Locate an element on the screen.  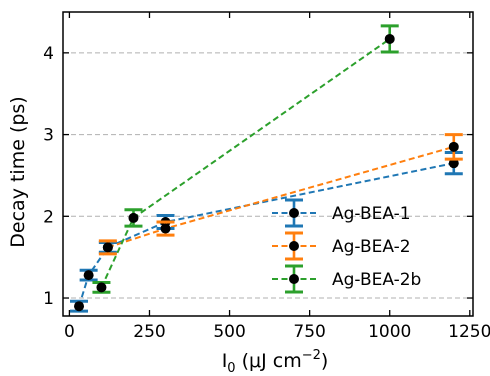
x-axis-label-sub: 0 is located at coordinates (231, 368).